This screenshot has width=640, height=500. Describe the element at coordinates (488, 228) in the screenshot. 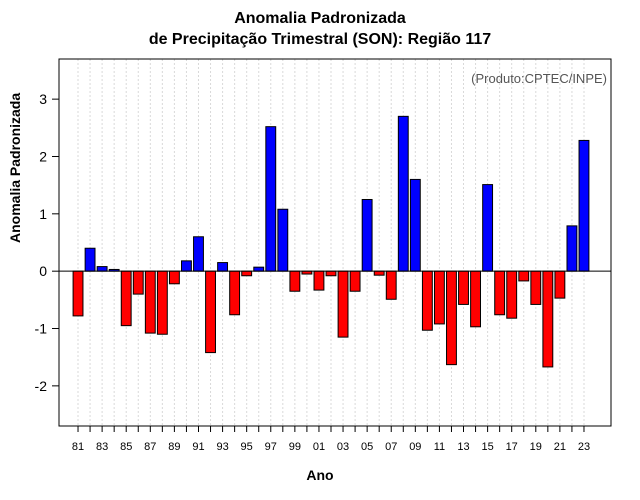

I see `bar-2015` at that location.